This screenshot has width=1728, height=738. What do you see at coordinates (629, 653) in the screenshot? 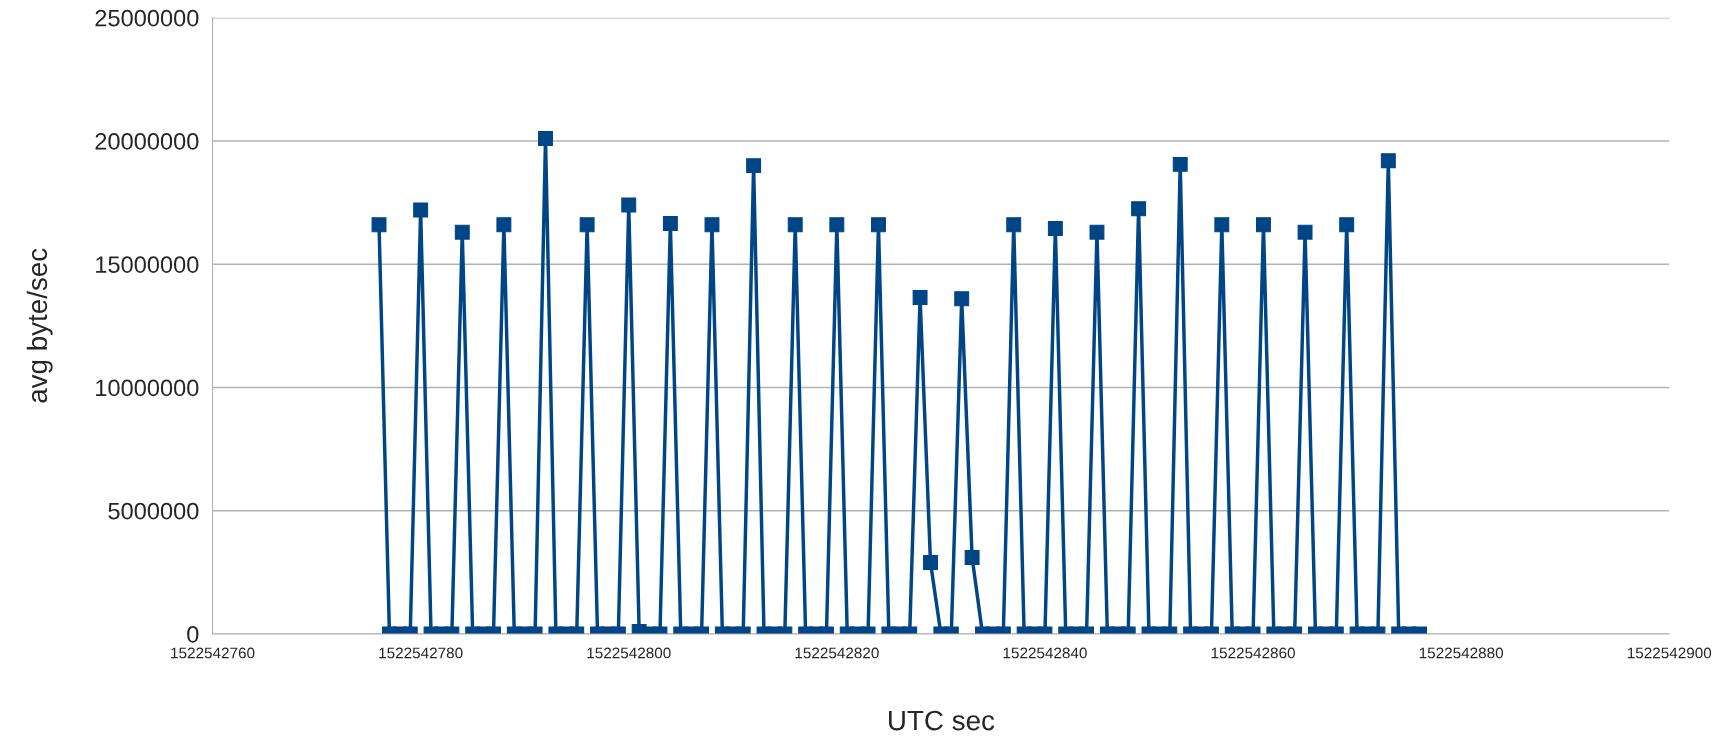
I see `x-tick-label: 1522542800` at bounding box center [629, 653].